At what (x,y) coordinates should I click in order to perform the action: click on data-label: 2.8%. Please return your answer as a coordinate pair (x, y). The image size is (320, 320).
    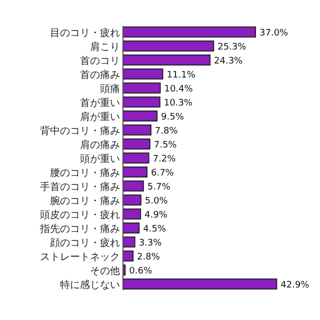
    Looking at the image, I should click on (148, 257).